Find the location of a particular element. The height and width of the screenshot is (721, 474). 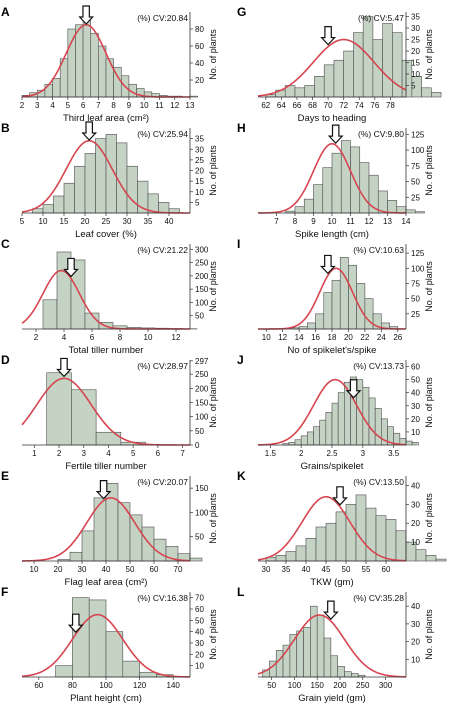

normal-curve is located at coordinates (332, 412).